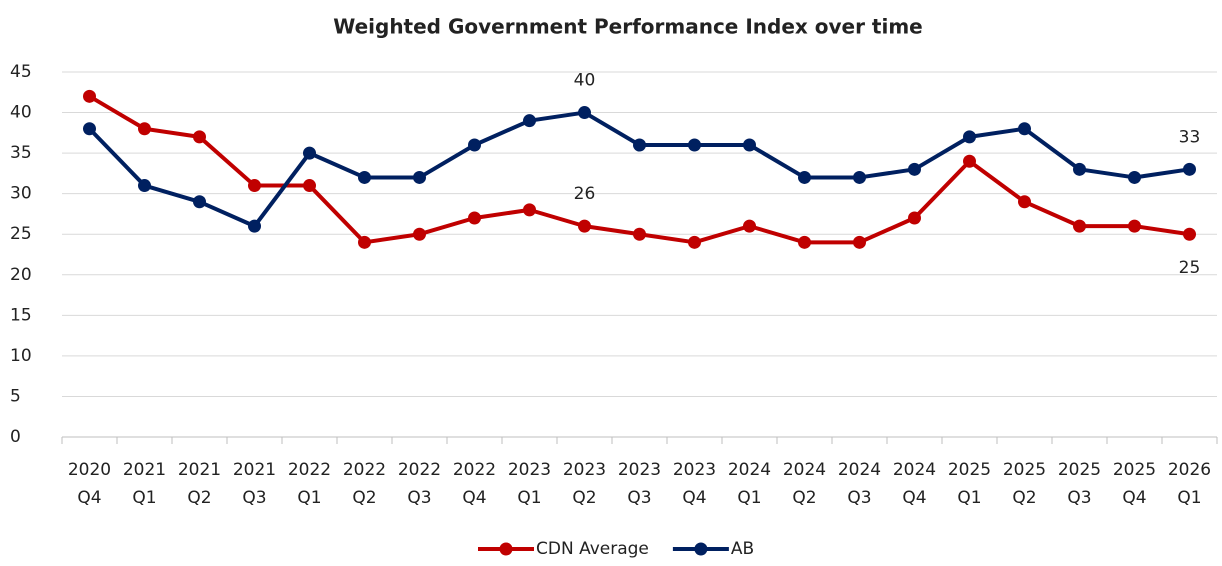  I want to click on x-tick-label: 2024 Q3, so click(859, 484).